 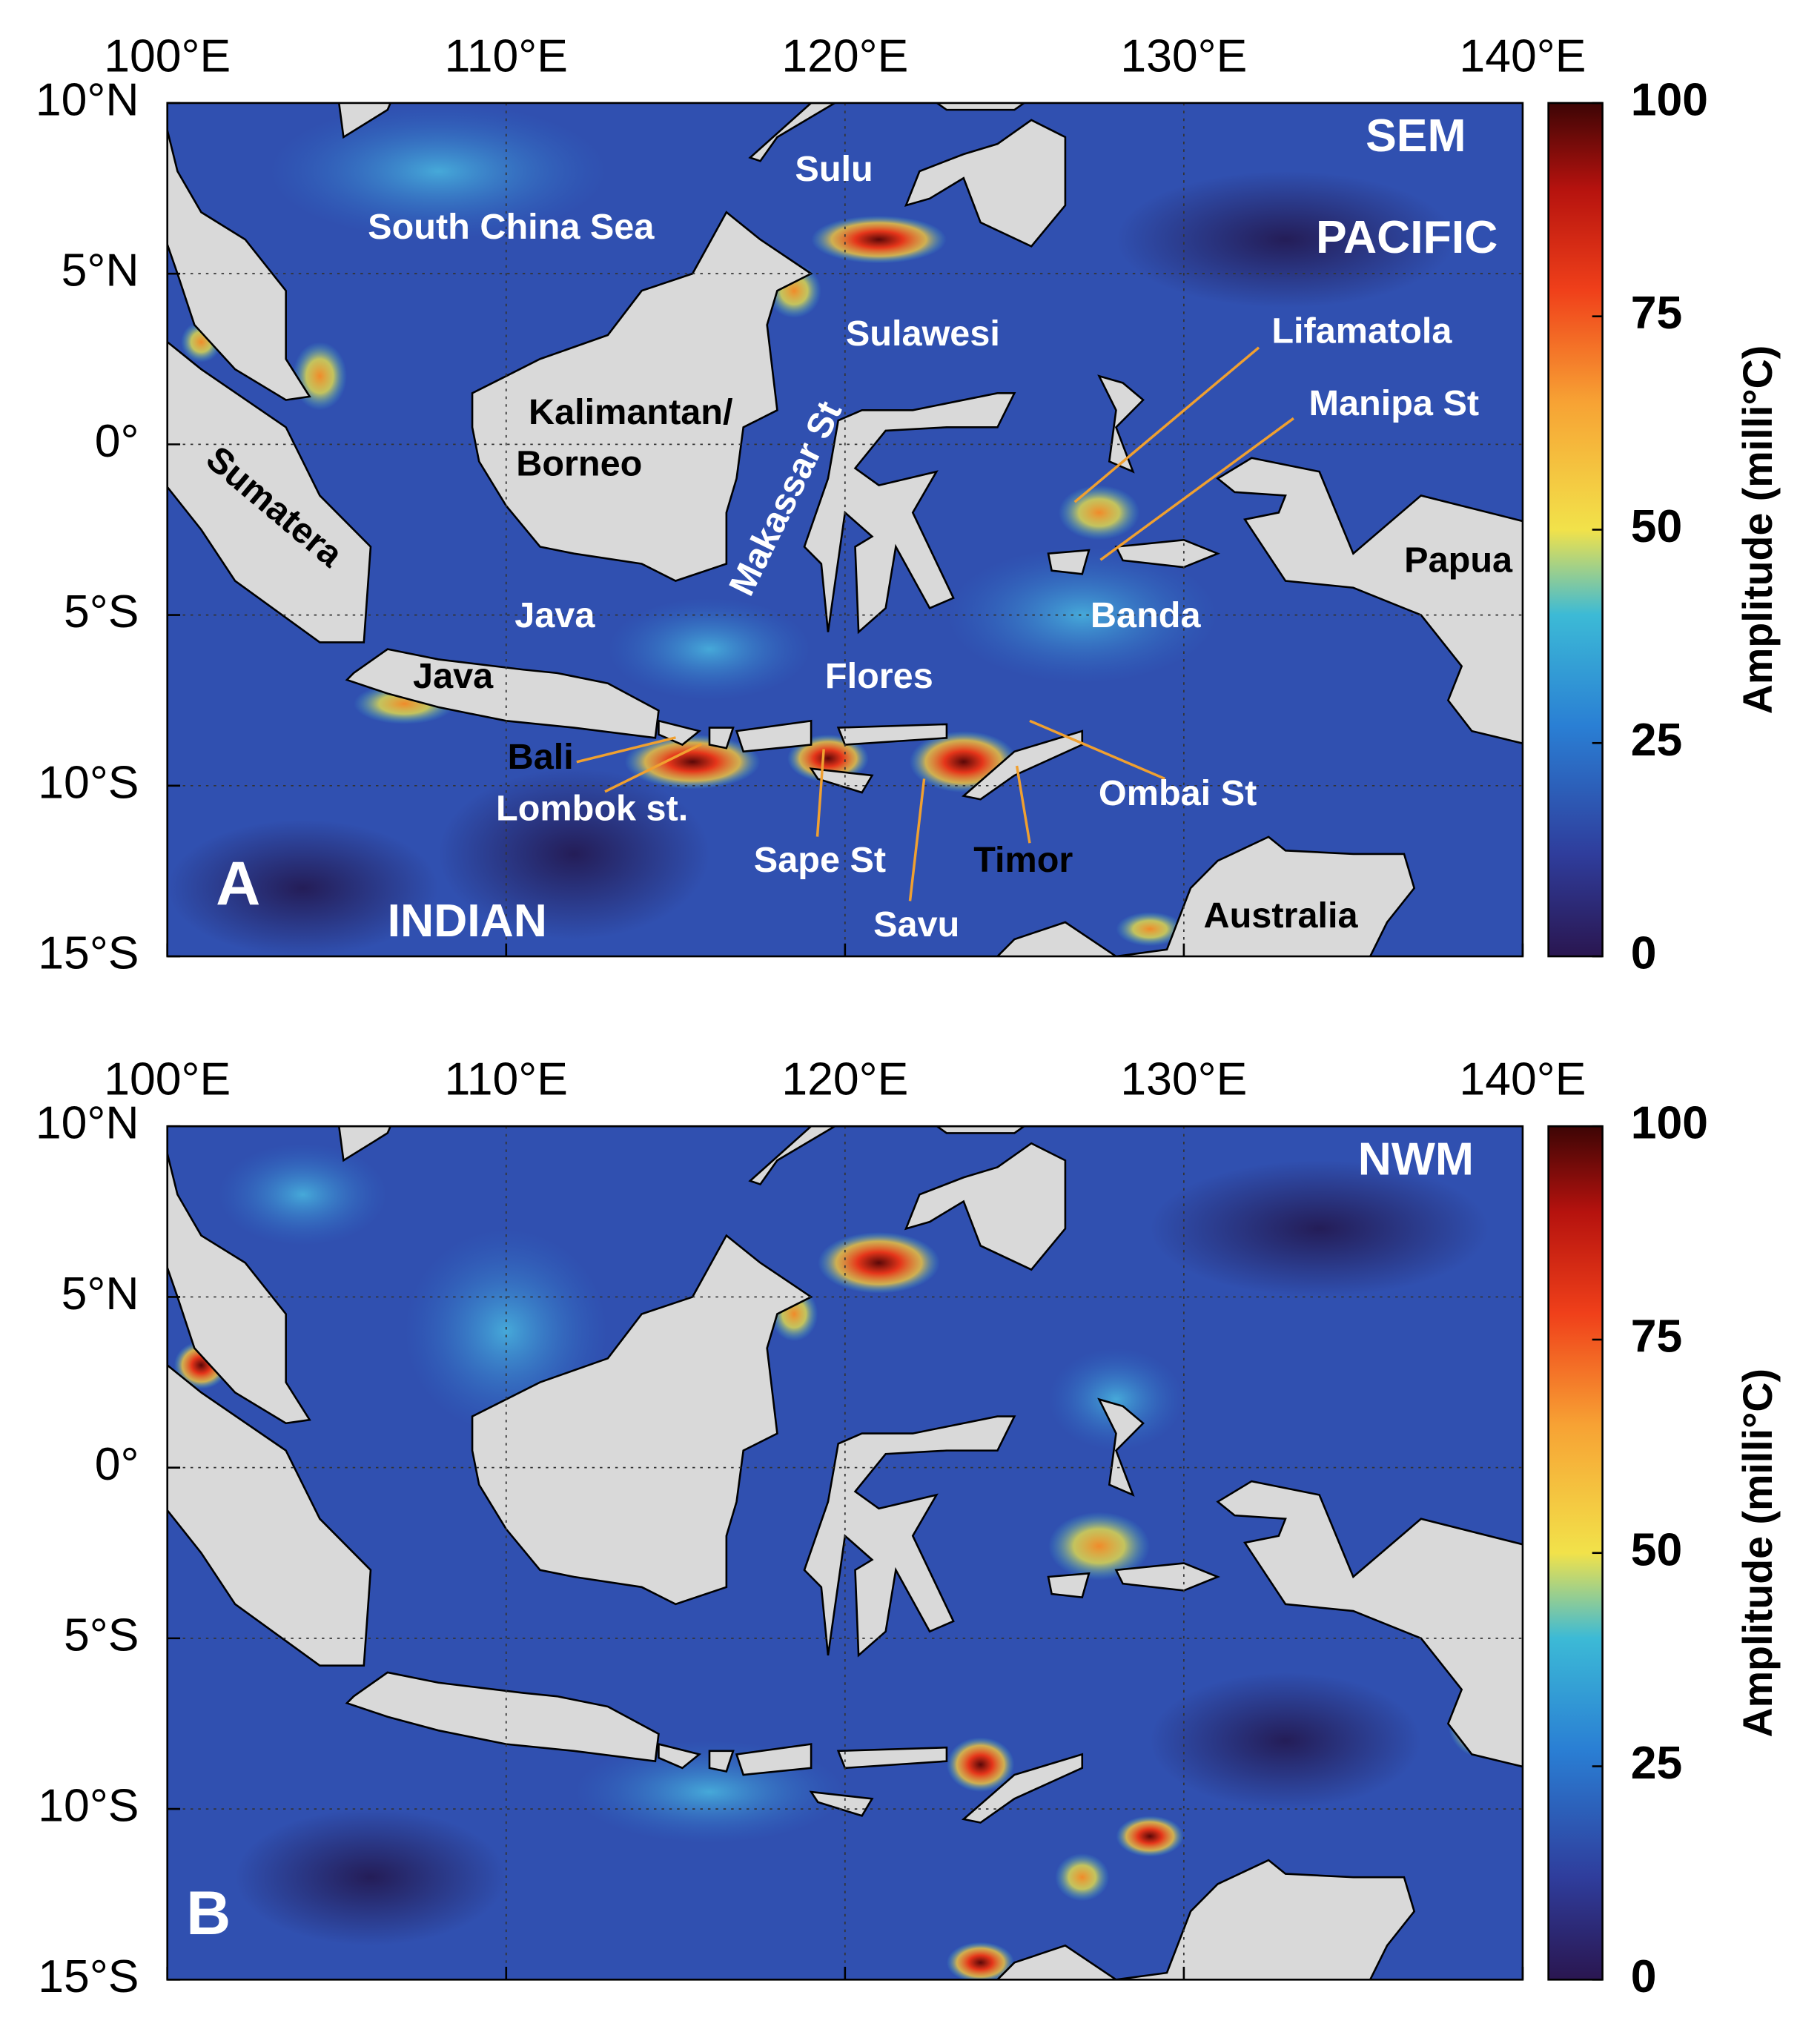 I want to click on place-label: Flores, so click(x=879, y=676).